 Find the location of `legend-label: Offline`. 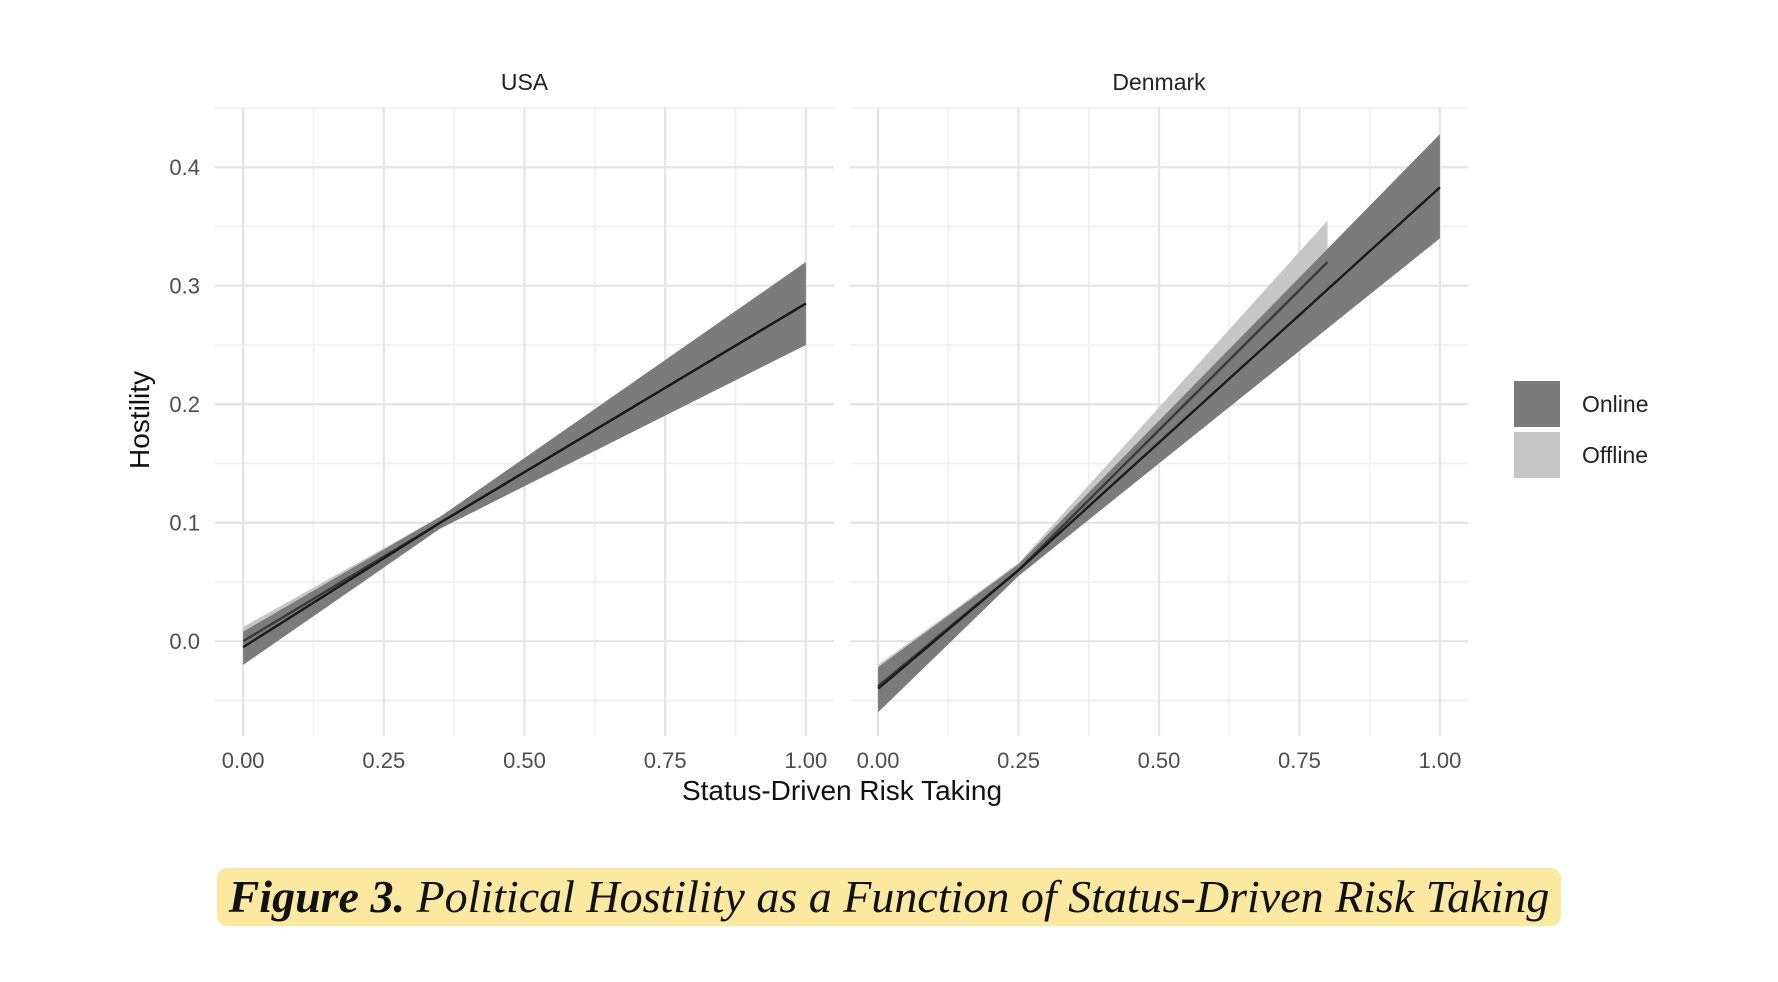

legend-label: Offline is located at coordinates (1615, 455).